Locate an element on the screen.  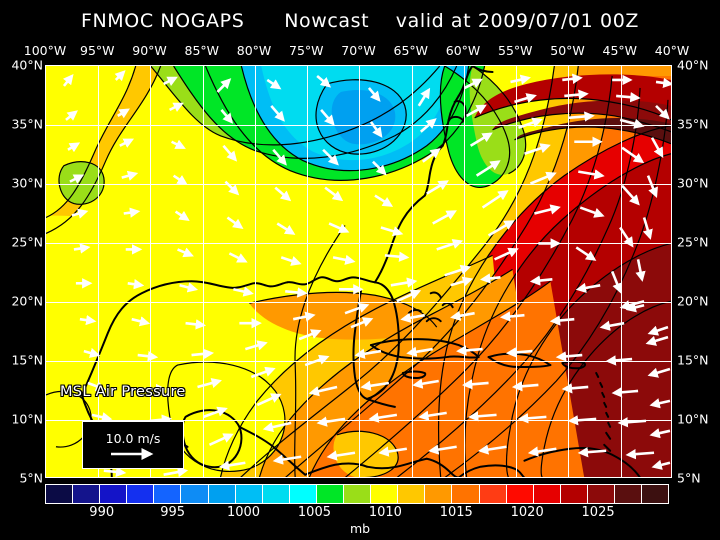
colorbar-tick-1010: 1010 is located at coordinates (385, 512).